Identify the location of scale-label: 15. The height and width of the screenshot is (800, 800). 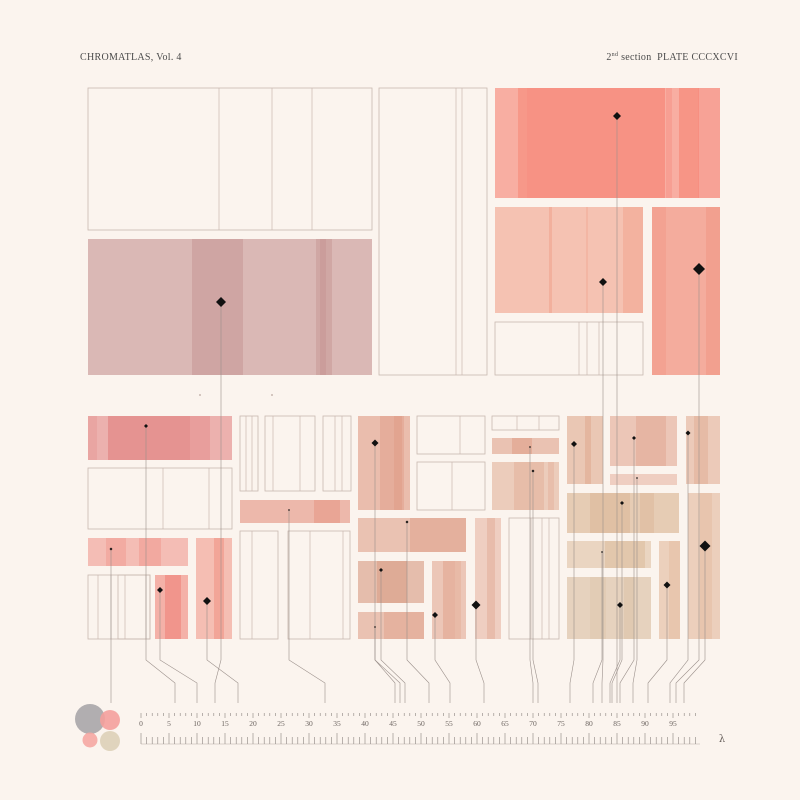
(225, 723).